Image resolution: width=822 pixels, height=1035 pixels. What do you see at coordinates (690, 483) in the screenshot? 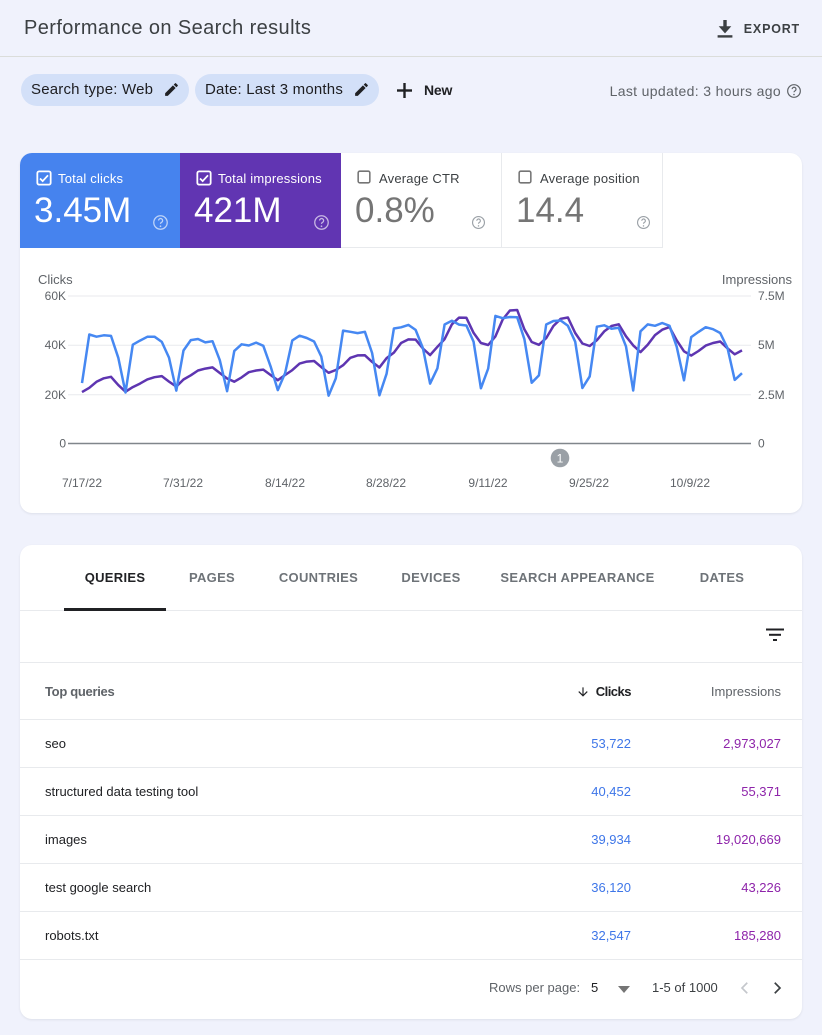
I see `svg-text: 10/9/22` at bounding box center [690, 483].